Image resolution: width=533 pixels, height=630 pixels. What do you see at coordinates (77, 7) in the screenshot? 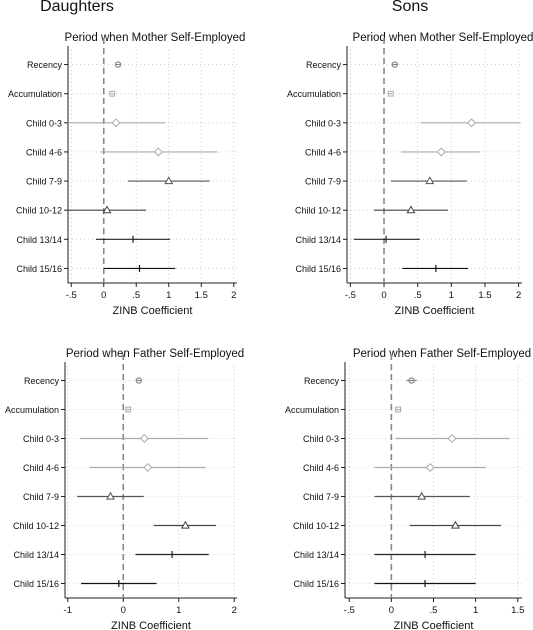
I see `column-title-daughters: Daughters` at bounding box center [77, 7].